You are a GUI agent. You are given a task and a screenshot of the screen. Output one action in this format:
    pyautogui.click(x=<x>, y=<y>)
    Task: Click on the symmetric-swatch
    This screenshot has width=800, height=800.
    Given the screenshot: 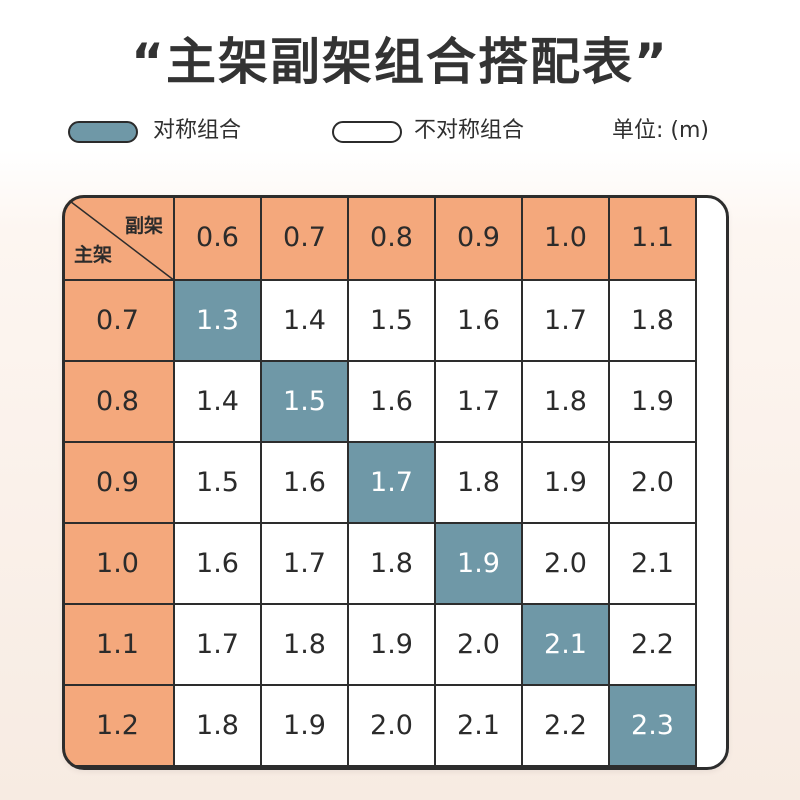 What is the action you would take?
    pyautogui.click(x=103, y=132)
    